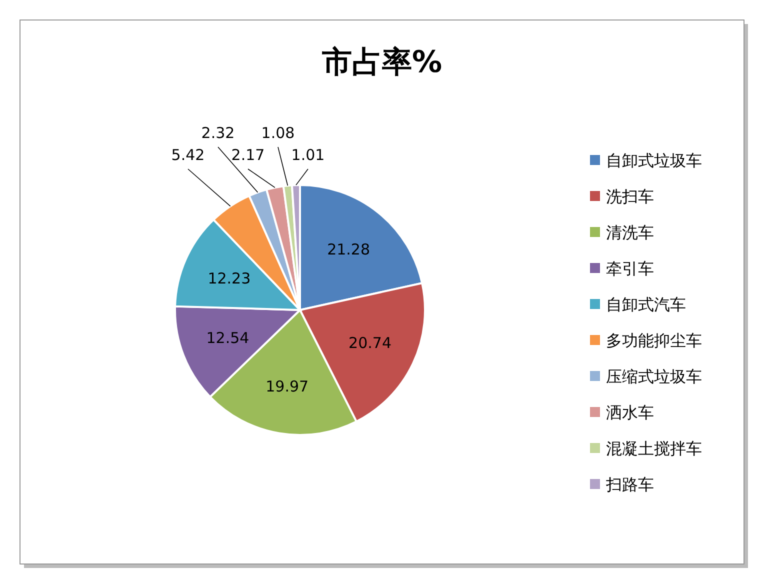 The height and width of the screenshot is (584, 764). I want to click on legend-label: 自卸式垃圾车, so click(654, 160).